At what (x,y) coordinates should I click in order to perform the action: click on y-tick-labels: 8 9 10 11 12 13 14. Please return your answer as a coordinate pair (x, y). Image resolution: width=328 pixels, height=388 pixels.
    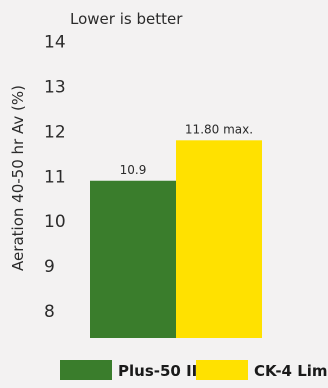
    Looking at the image, I should click on (55, 177).